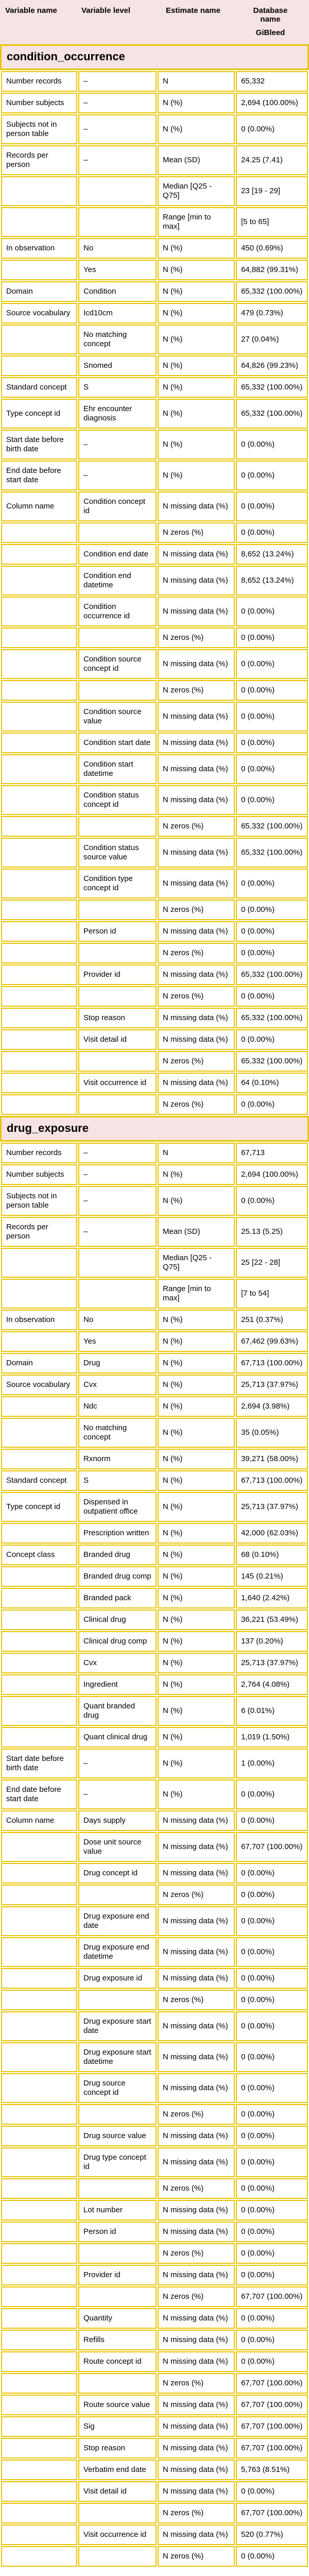 This screenshot has height=2576, width=309. Describe the element at coordinates (272, 1294) in the screenshot. I see `value-cell: [7 to 54]` at that location.